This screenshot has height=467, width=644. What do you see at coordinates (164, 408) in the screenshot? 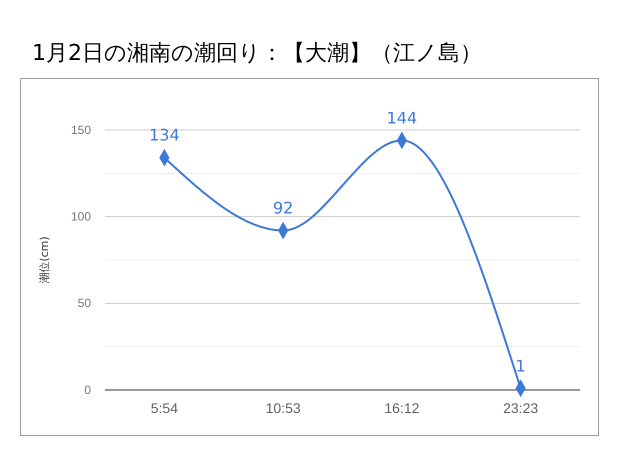
I see `x-tick-label: 5:54` at bounding box center [164, 408].